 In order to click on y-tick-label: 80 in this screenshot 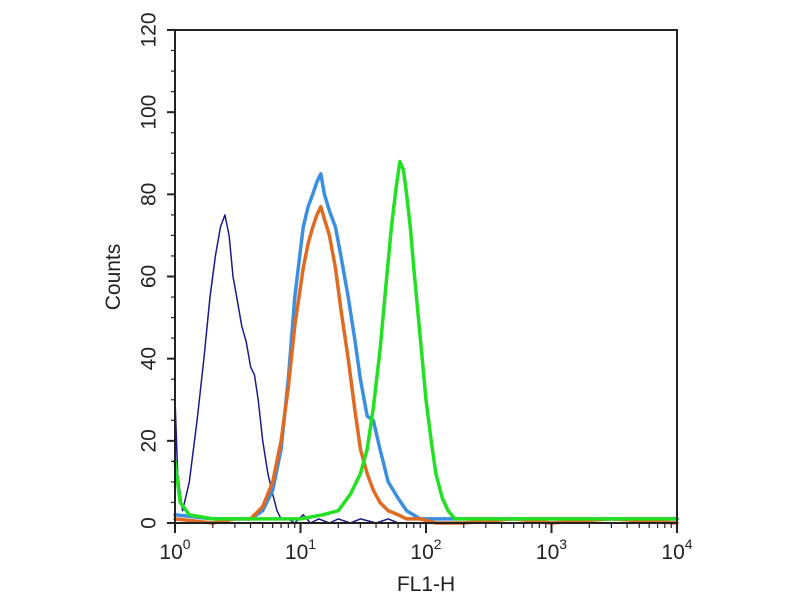, I will do `click(148, 194)`.